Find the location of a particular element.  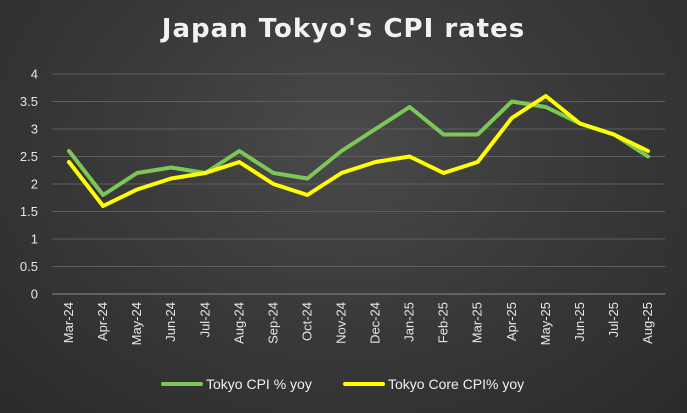

x-tick-label: Aug-24 is located at coordinates (238, 323).